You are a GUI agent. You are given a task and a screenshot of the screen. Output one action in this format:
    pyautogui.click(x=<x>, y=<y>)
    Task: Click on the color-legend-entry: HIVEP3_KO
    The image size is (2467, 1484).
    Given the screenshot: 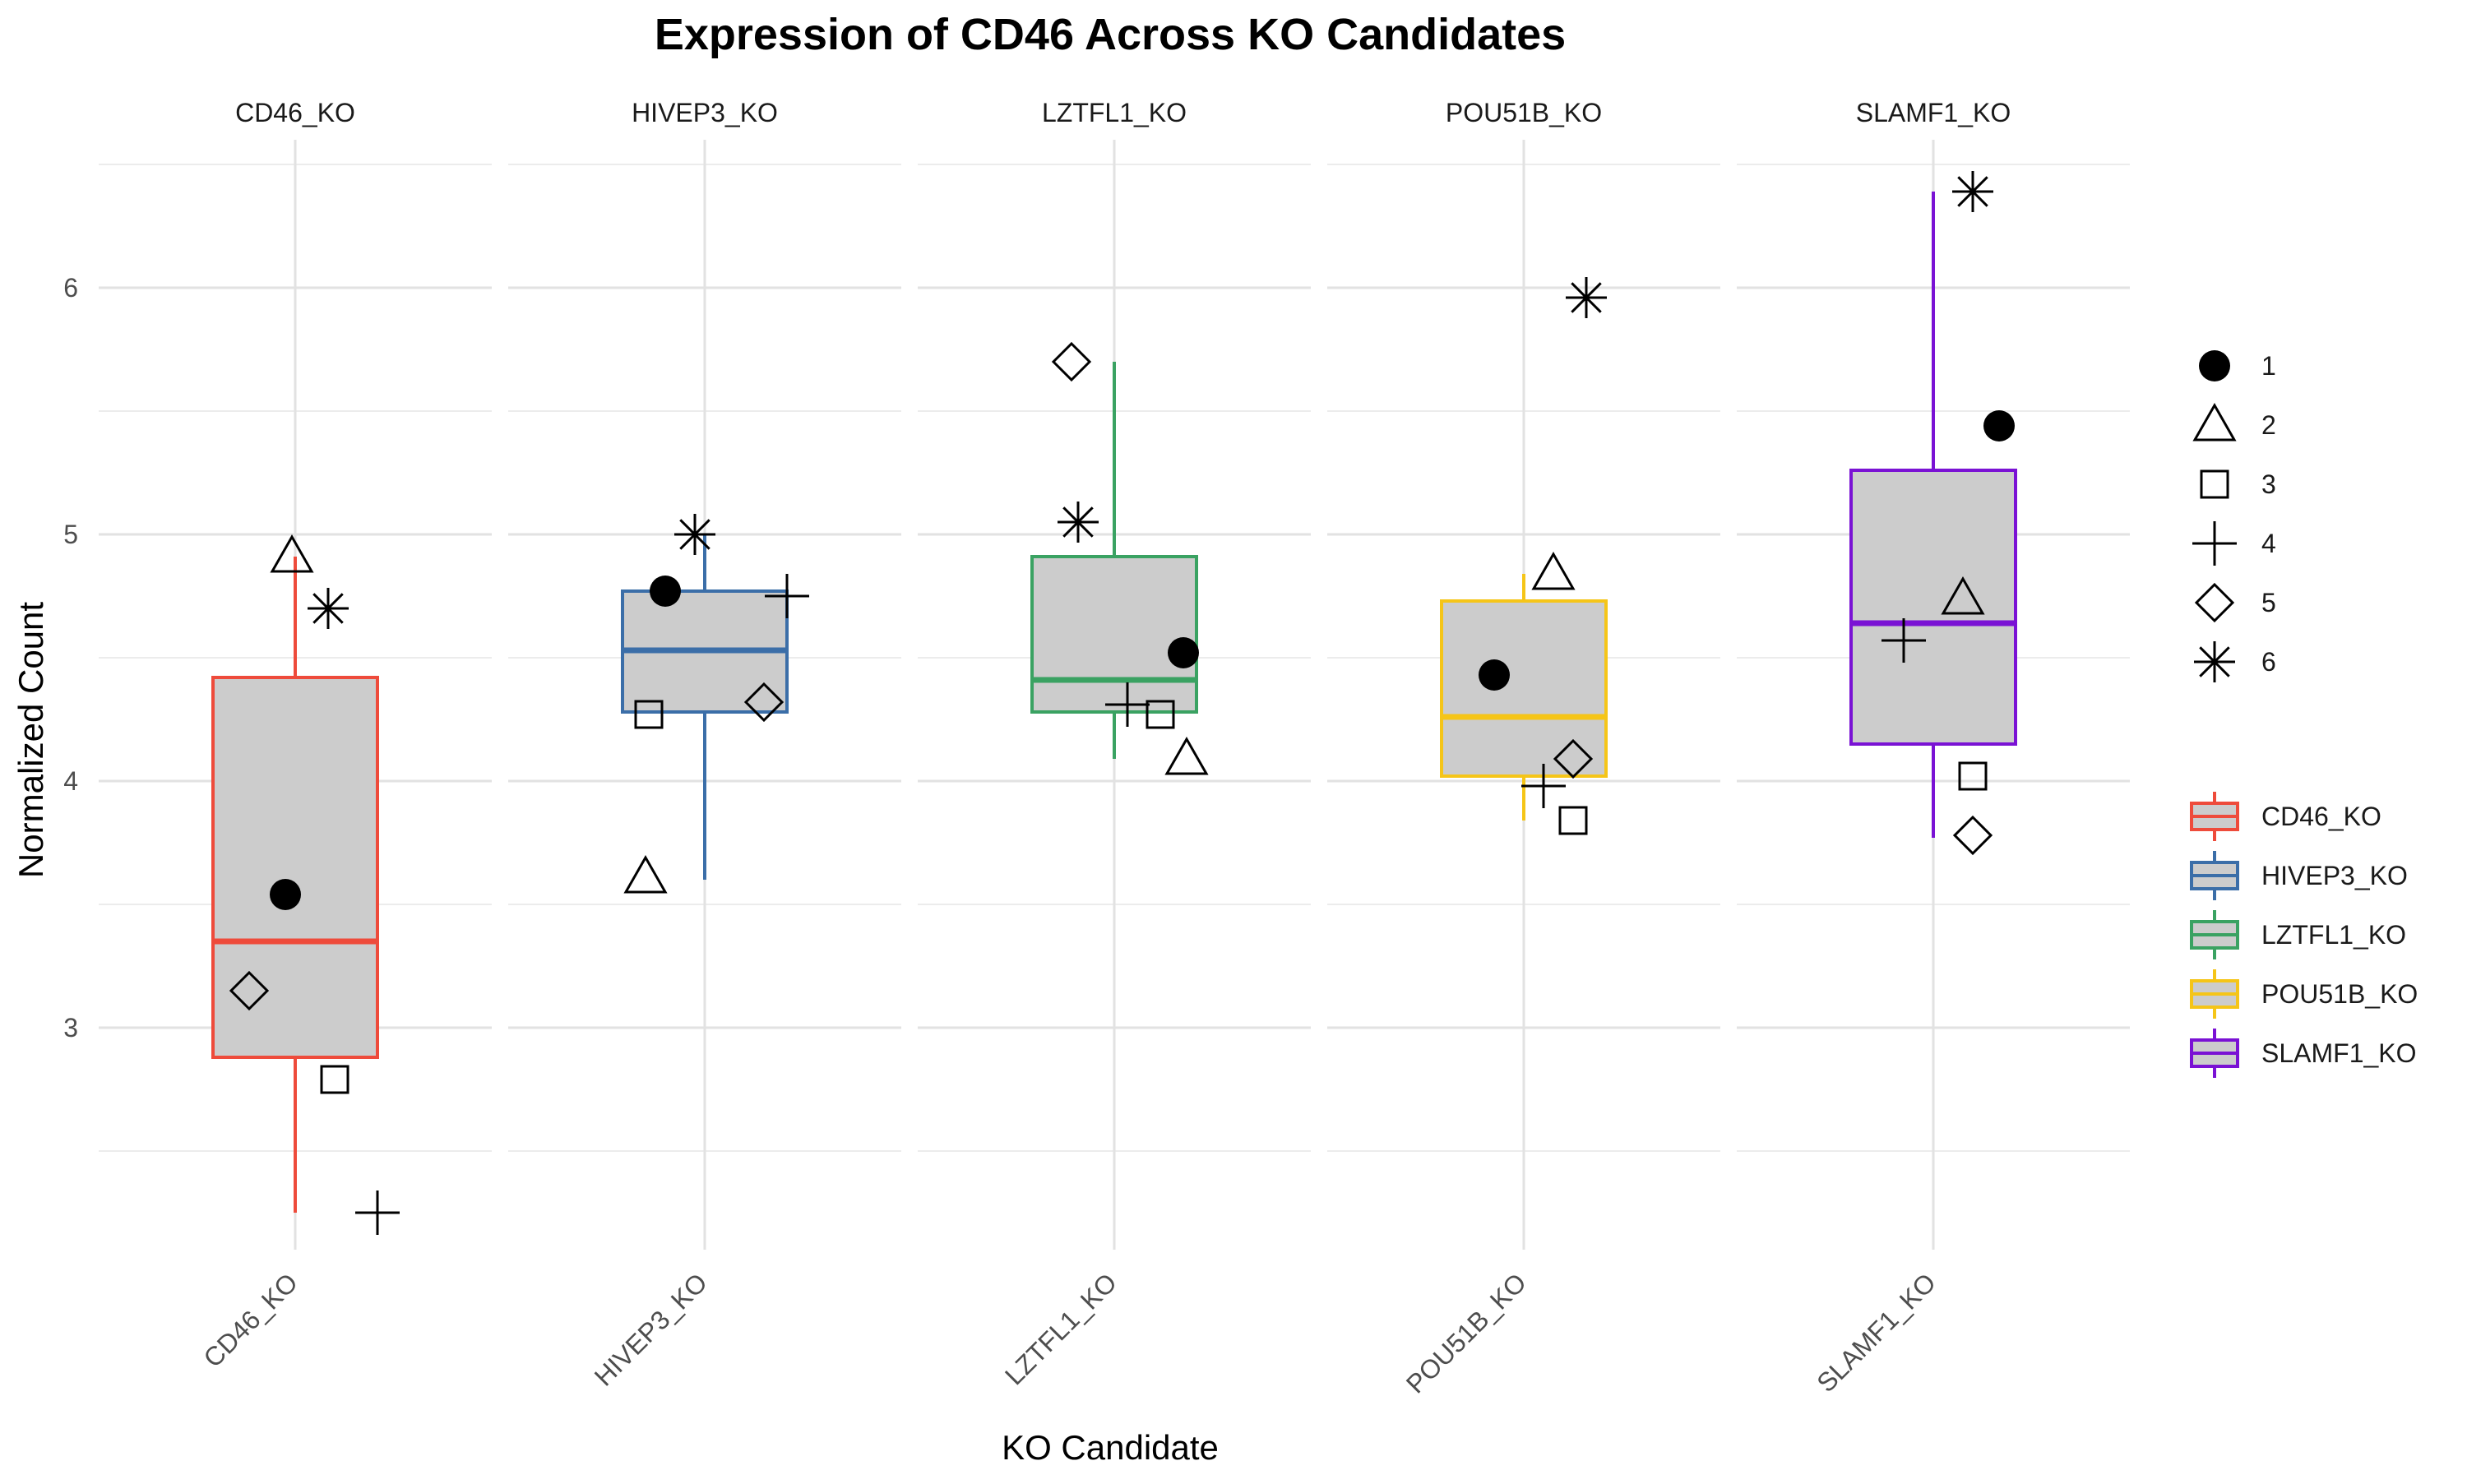 What is the action you would take?
    pyautogui.click(x=2299, y=876)
    